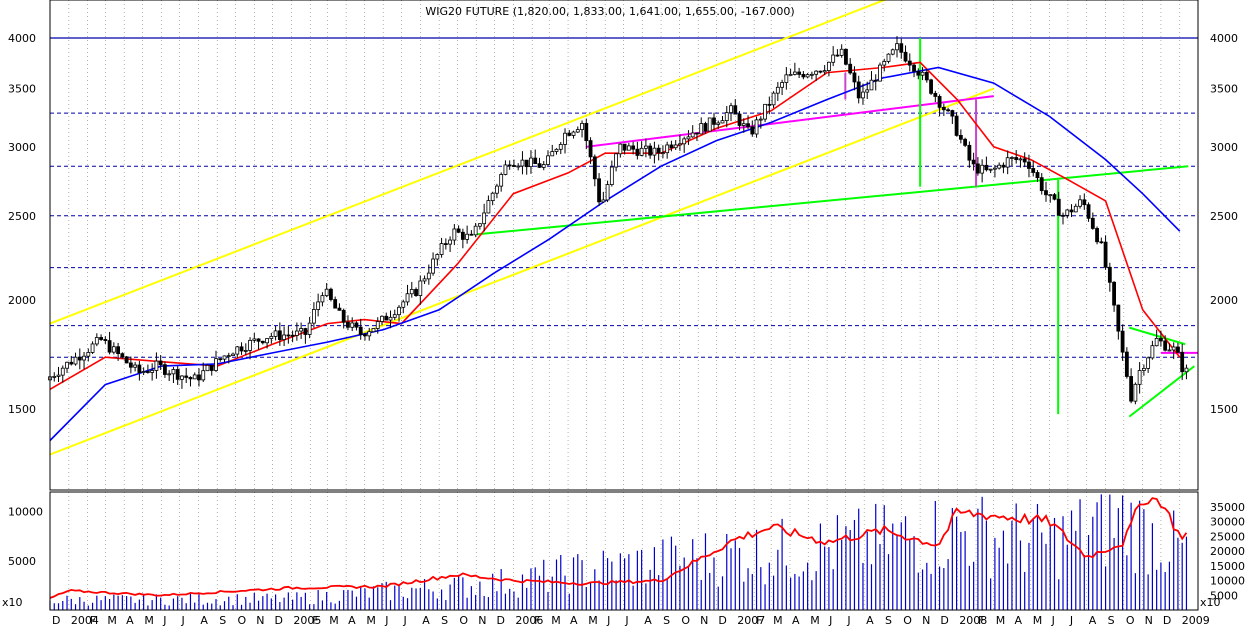 This screenshot has height=627, width=1250. What do you see at coordinates (1224, 147) in the screenshot?
I see `y-tick-label-right: 3000` at bounding box center [1224, 147].